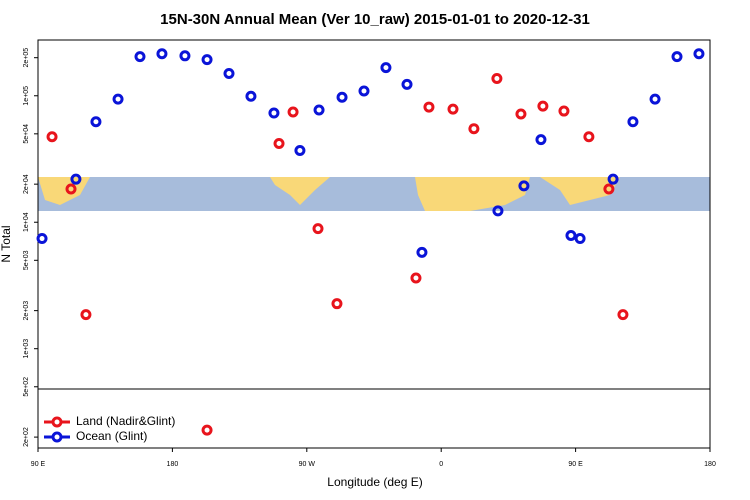  Describe the element at coordinates (6, 243) in the screenshot. I see `y-axis-label: N Total` at that location.